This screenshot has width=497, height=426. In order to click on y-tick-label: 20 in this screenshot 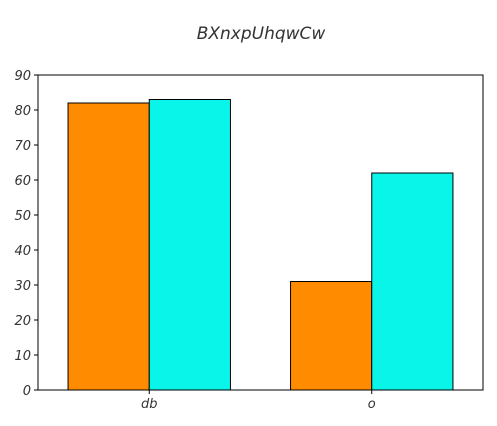, I will do `click(22, 321)`.